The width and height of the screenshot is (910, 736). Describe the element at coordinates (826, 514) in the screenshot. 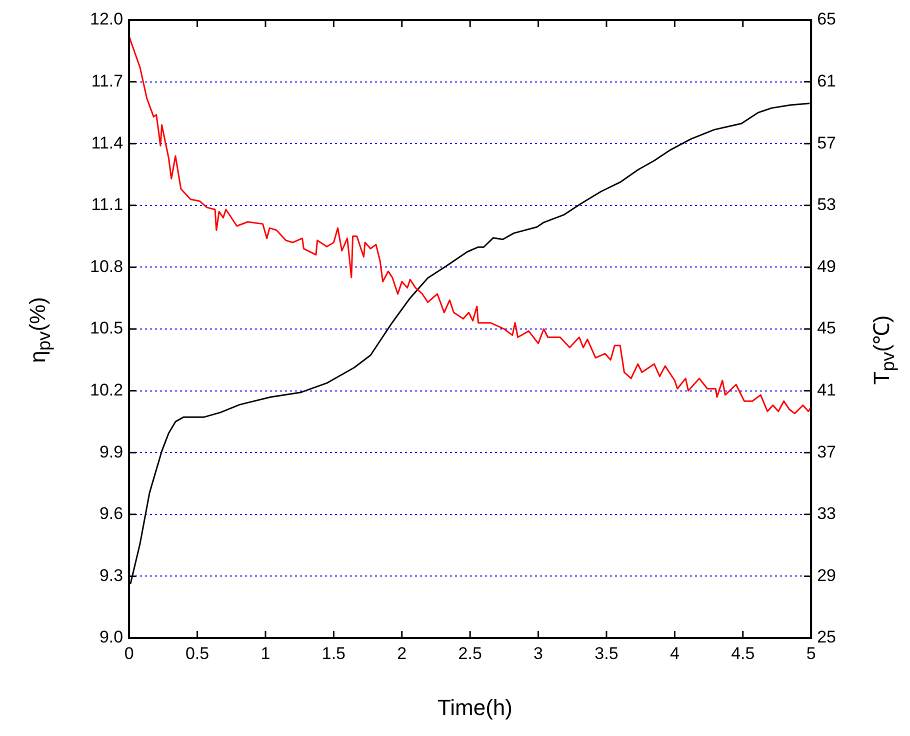

I see `y2-tick-label: 33` at that location.